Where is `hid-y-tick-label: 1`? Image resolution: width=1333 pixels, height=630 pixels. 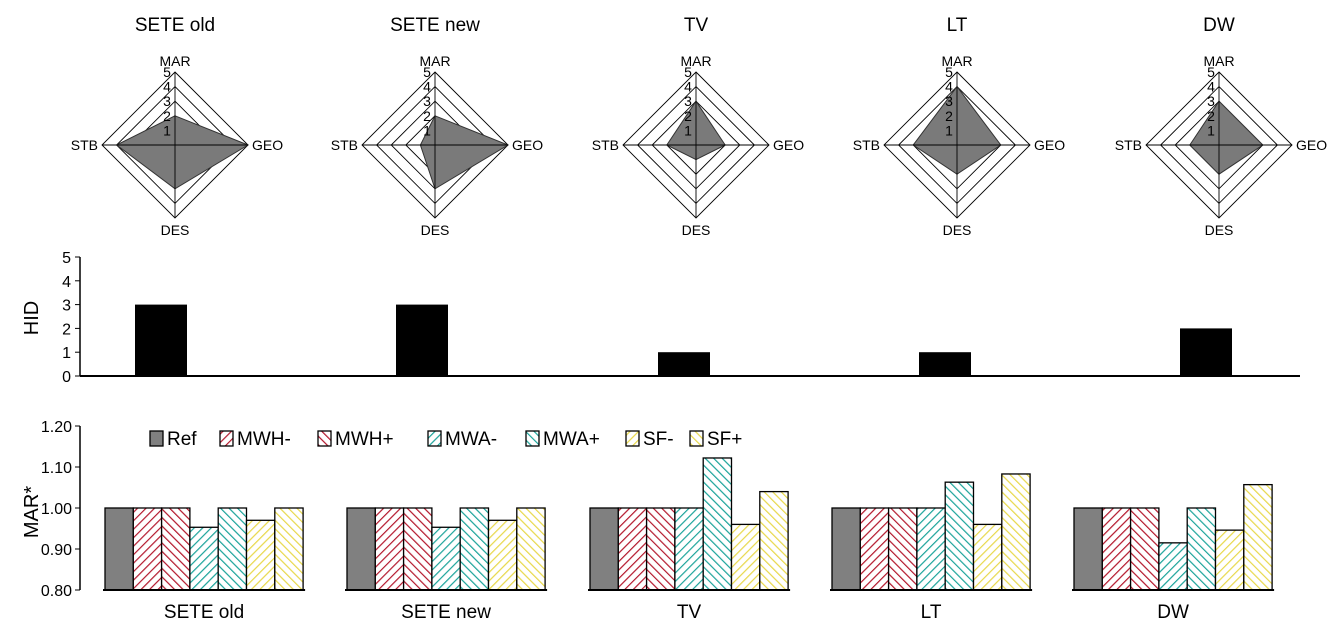 hid-y-tick-label: 1 is located at coordinates (66, 353).